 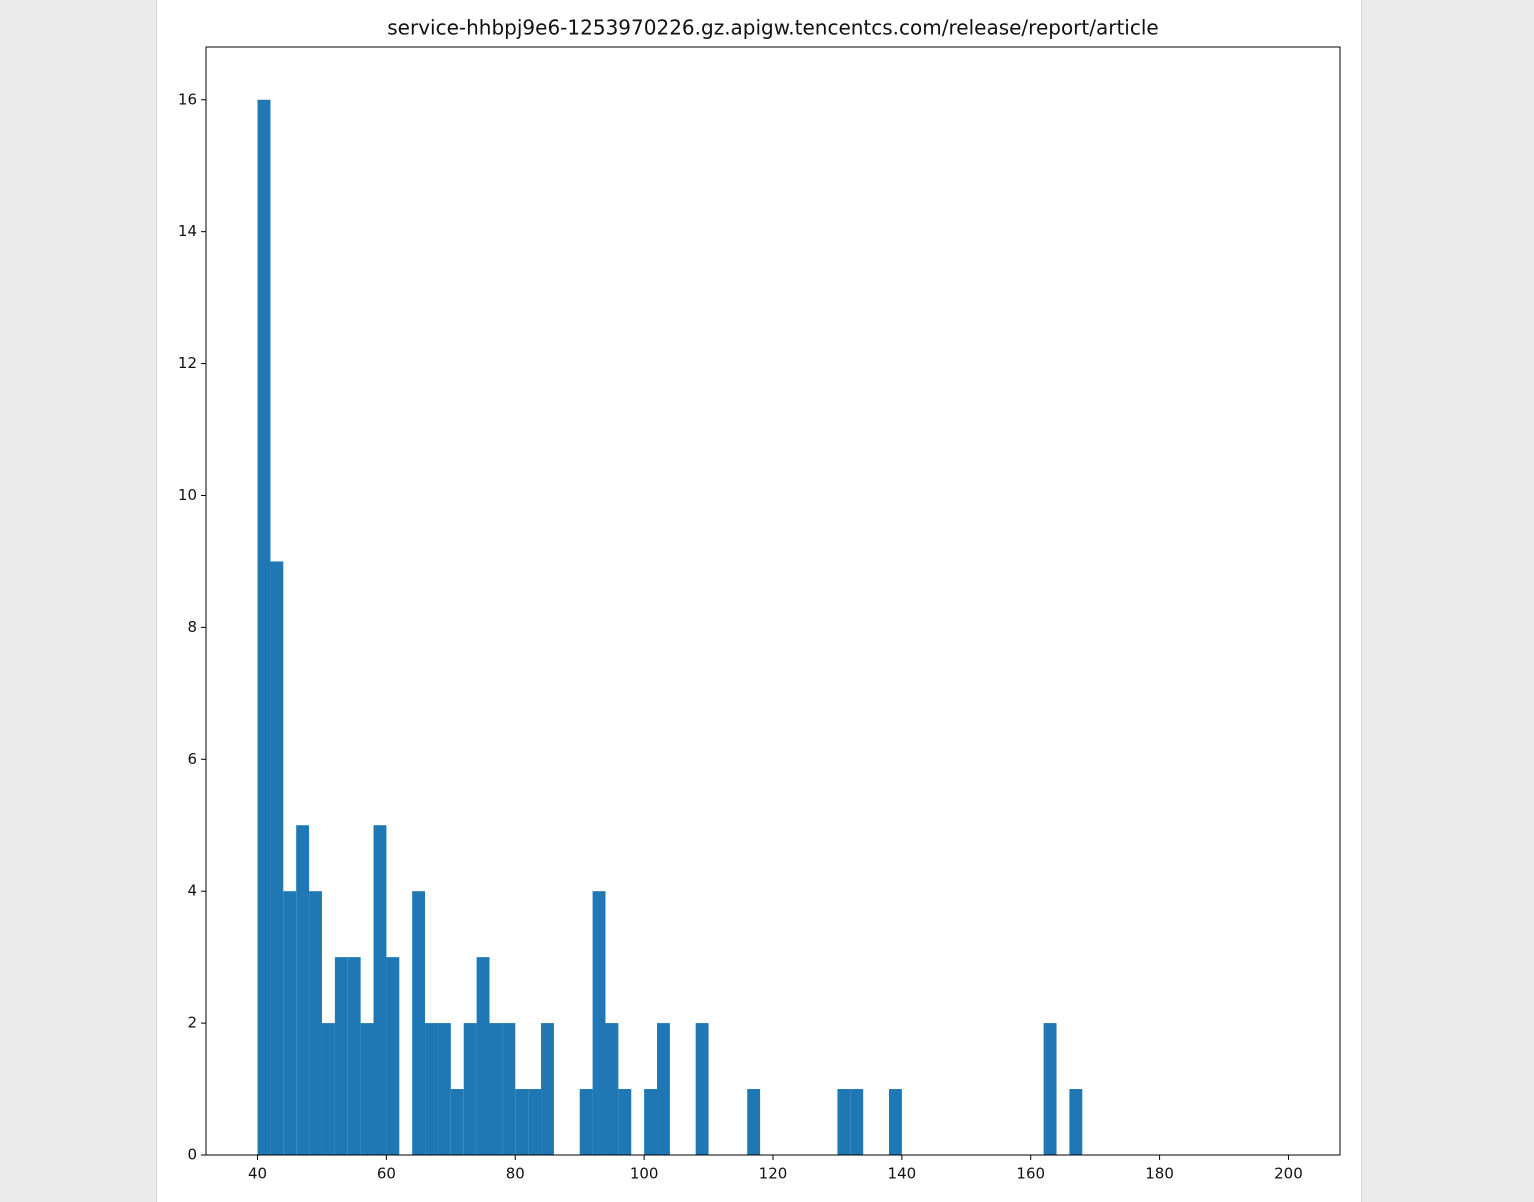 What do you see at coordinates (187, 231) in the screenshot?
I see `y-tick-label: 14` at bounding box center [187, 231].